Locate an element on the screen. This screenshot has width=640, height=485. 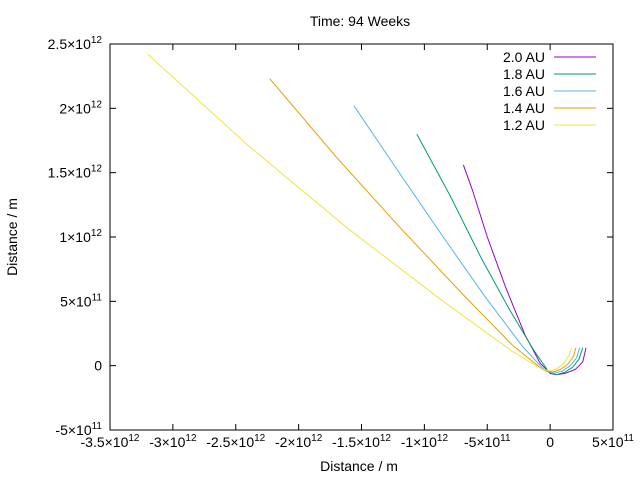
legend-label: 1.2 AU is located at coordinates (524, 125).